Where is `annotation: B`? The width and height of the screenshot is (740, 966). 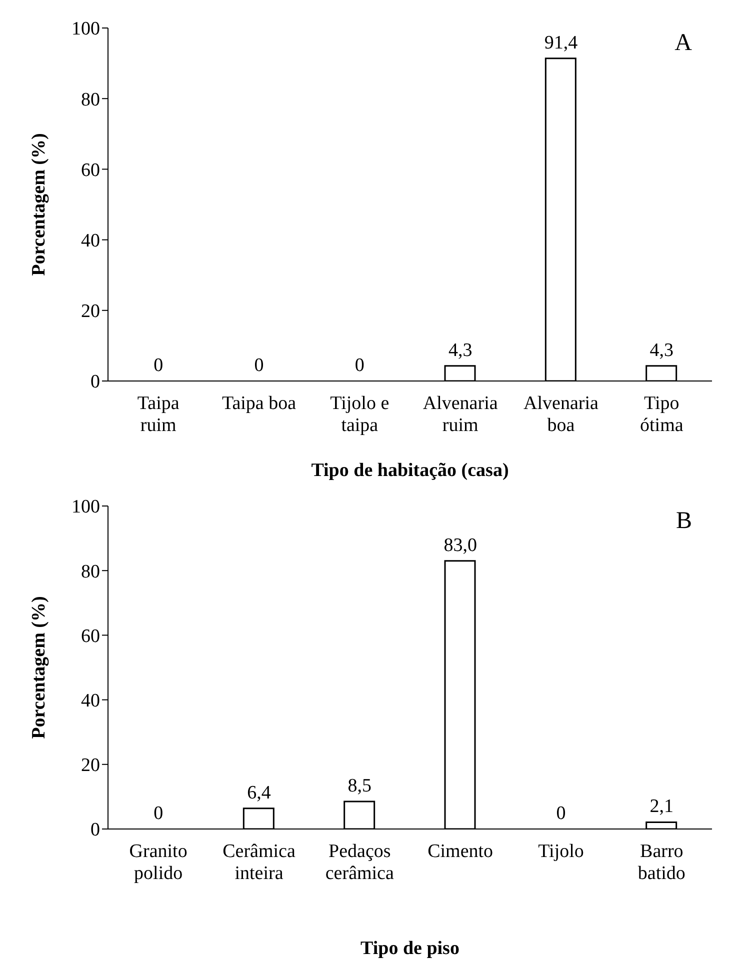
annotation: B is located at coordinates (684, 521).